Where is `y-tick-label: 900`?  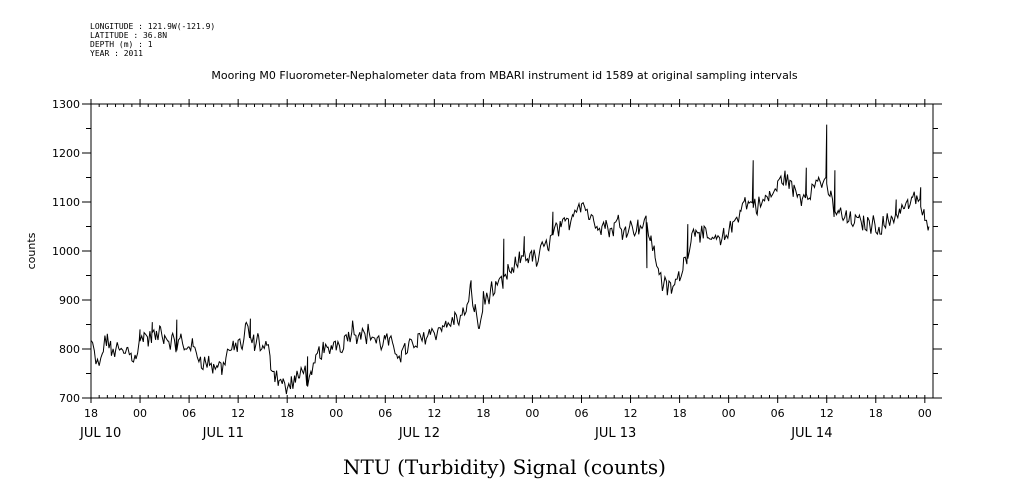 y-tick-label: 900 is located at coordinates (69, 300).